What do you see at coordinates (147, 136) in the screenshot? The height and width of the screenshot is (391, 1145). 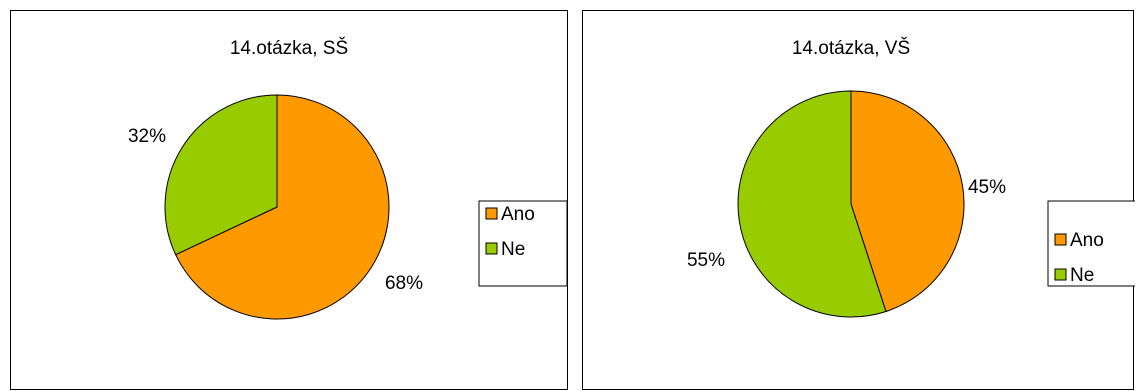 I see `data-label-ne: 32%` at bounding box center [147, 136].